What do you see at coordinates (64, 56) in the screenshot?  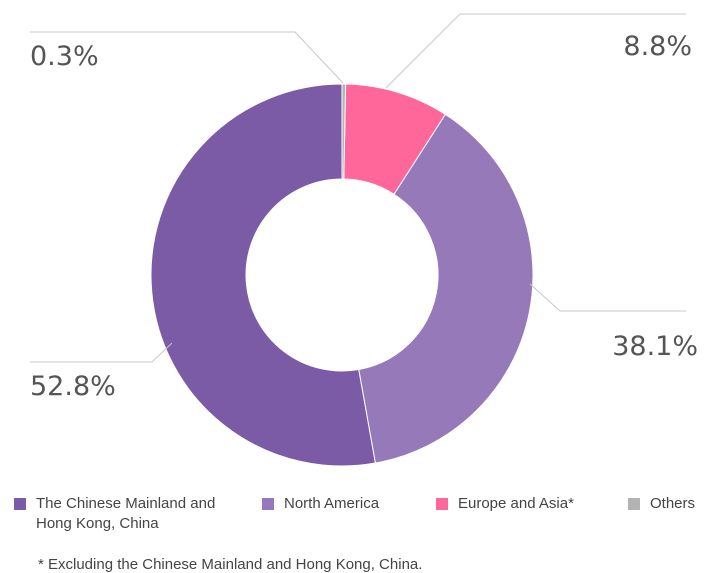 I see `value-label: 0.3%` at bounding box center [64, 56].